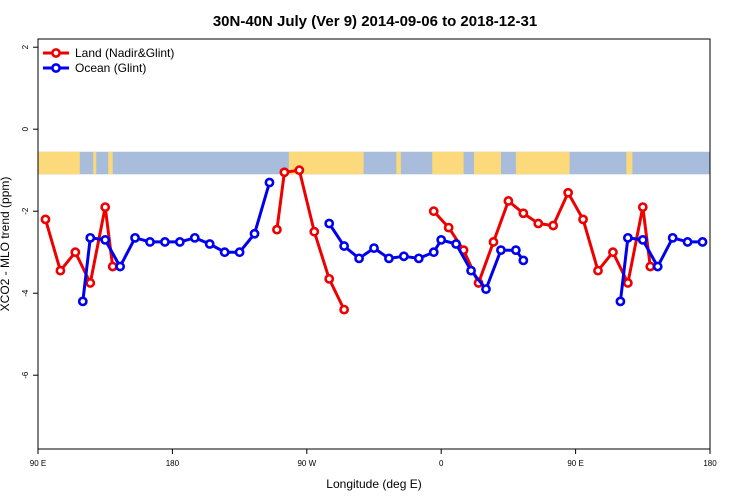 The image size is (750, 500). I want to click on legend-label: Land (Nadir&Glint), so click(124, 53).